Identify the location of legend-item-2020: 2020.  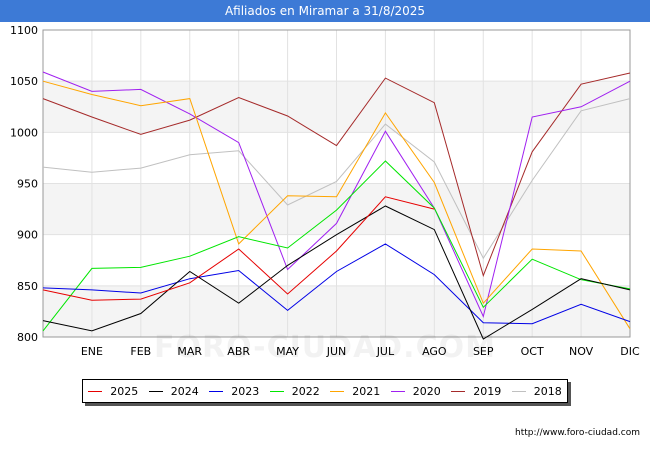
(415, 391).